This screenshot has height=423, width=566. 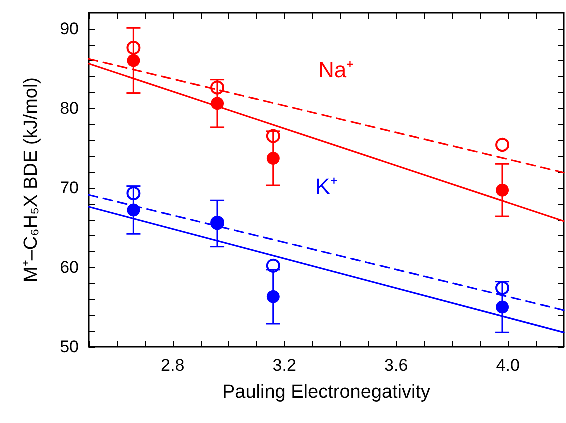 I want to click on y-tick-label: 60, so click(x=69, y=267).